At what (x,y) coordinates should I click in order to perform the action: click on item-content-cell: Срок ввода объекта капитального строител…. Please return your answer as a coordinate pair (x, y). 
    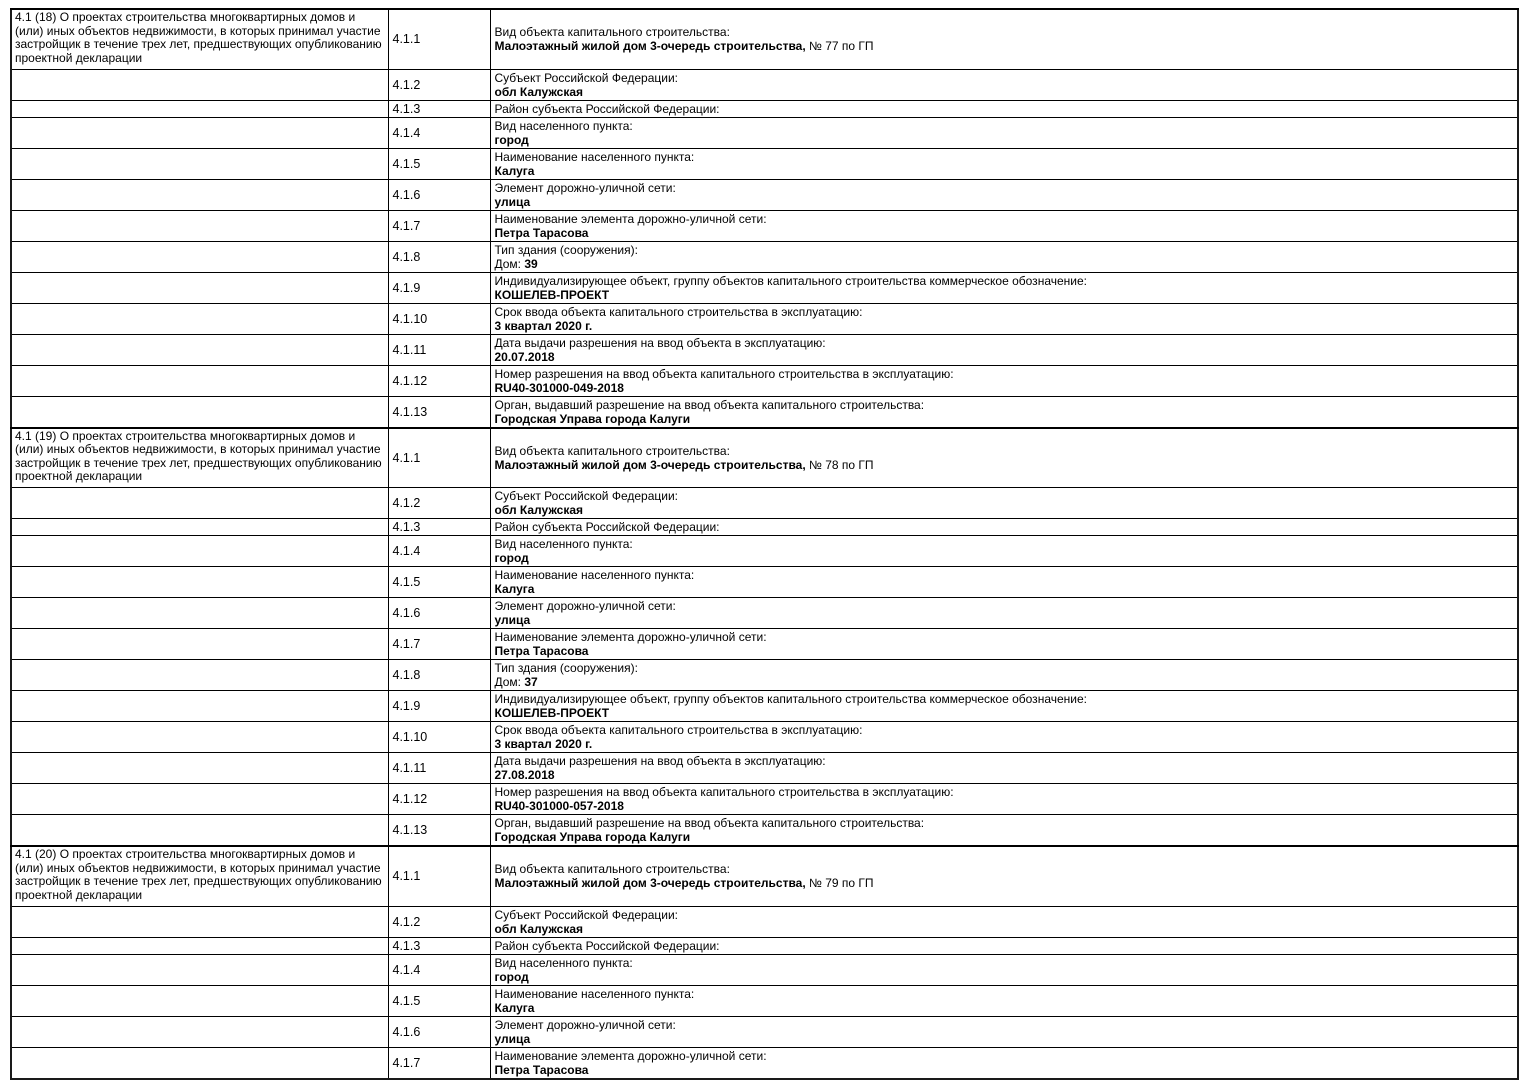
    Looking at the image, I should click on (1004, 318).